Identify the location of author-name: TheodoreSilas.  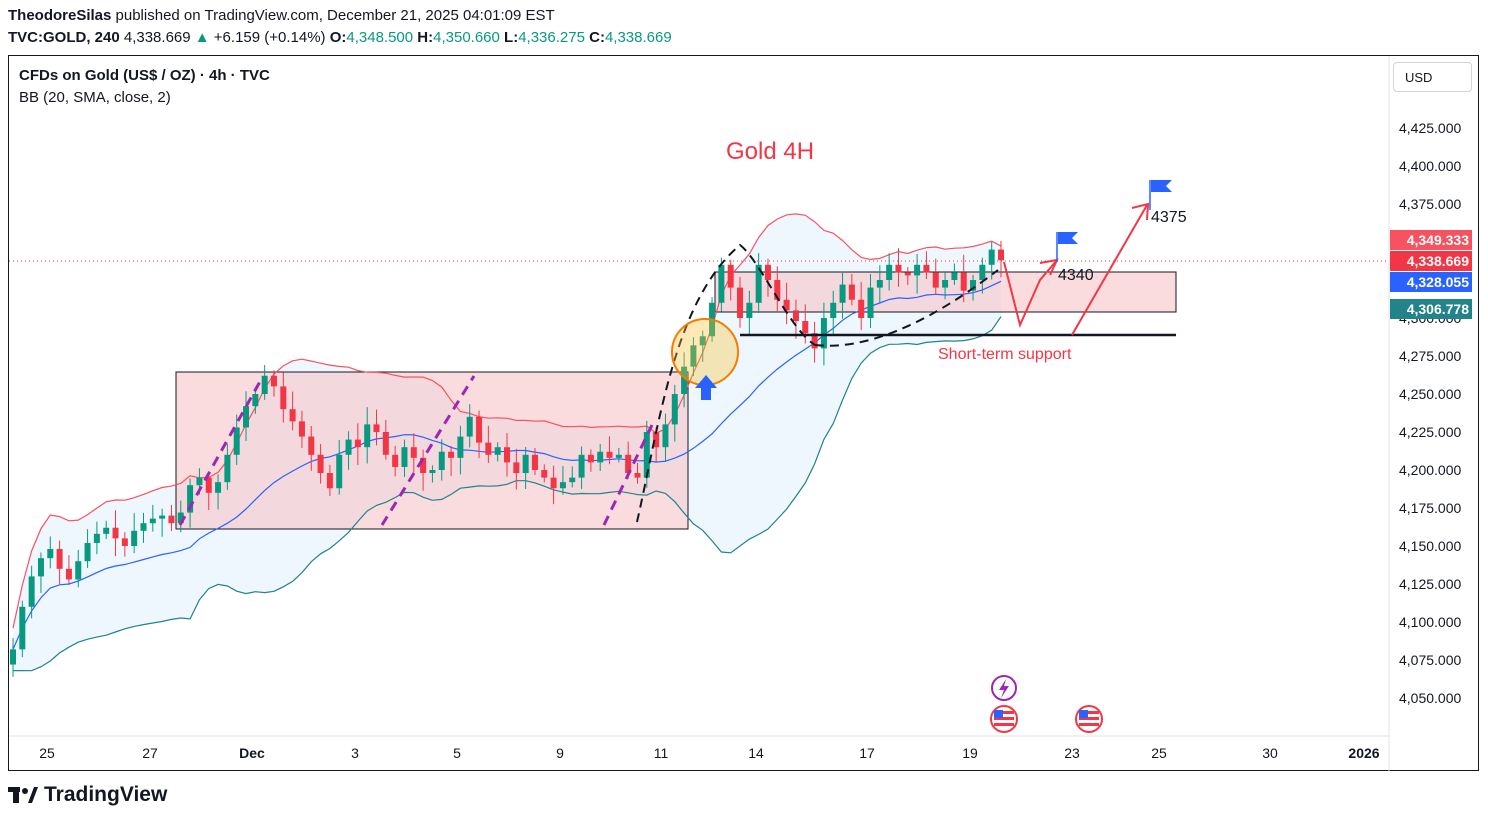
(60, 15).